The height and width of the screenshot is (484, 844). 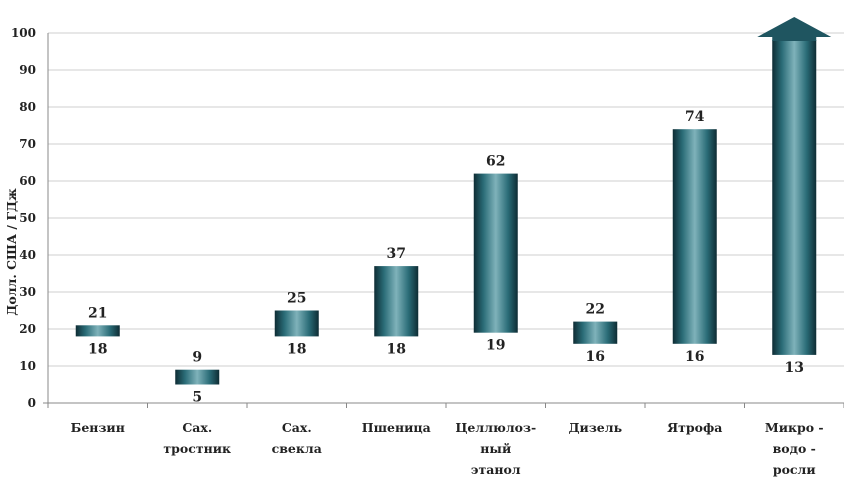 What do you see at coordinates (27, 218) in the screenshot?
I see `y-tick-label: 50` at bounding box center [27, 218].